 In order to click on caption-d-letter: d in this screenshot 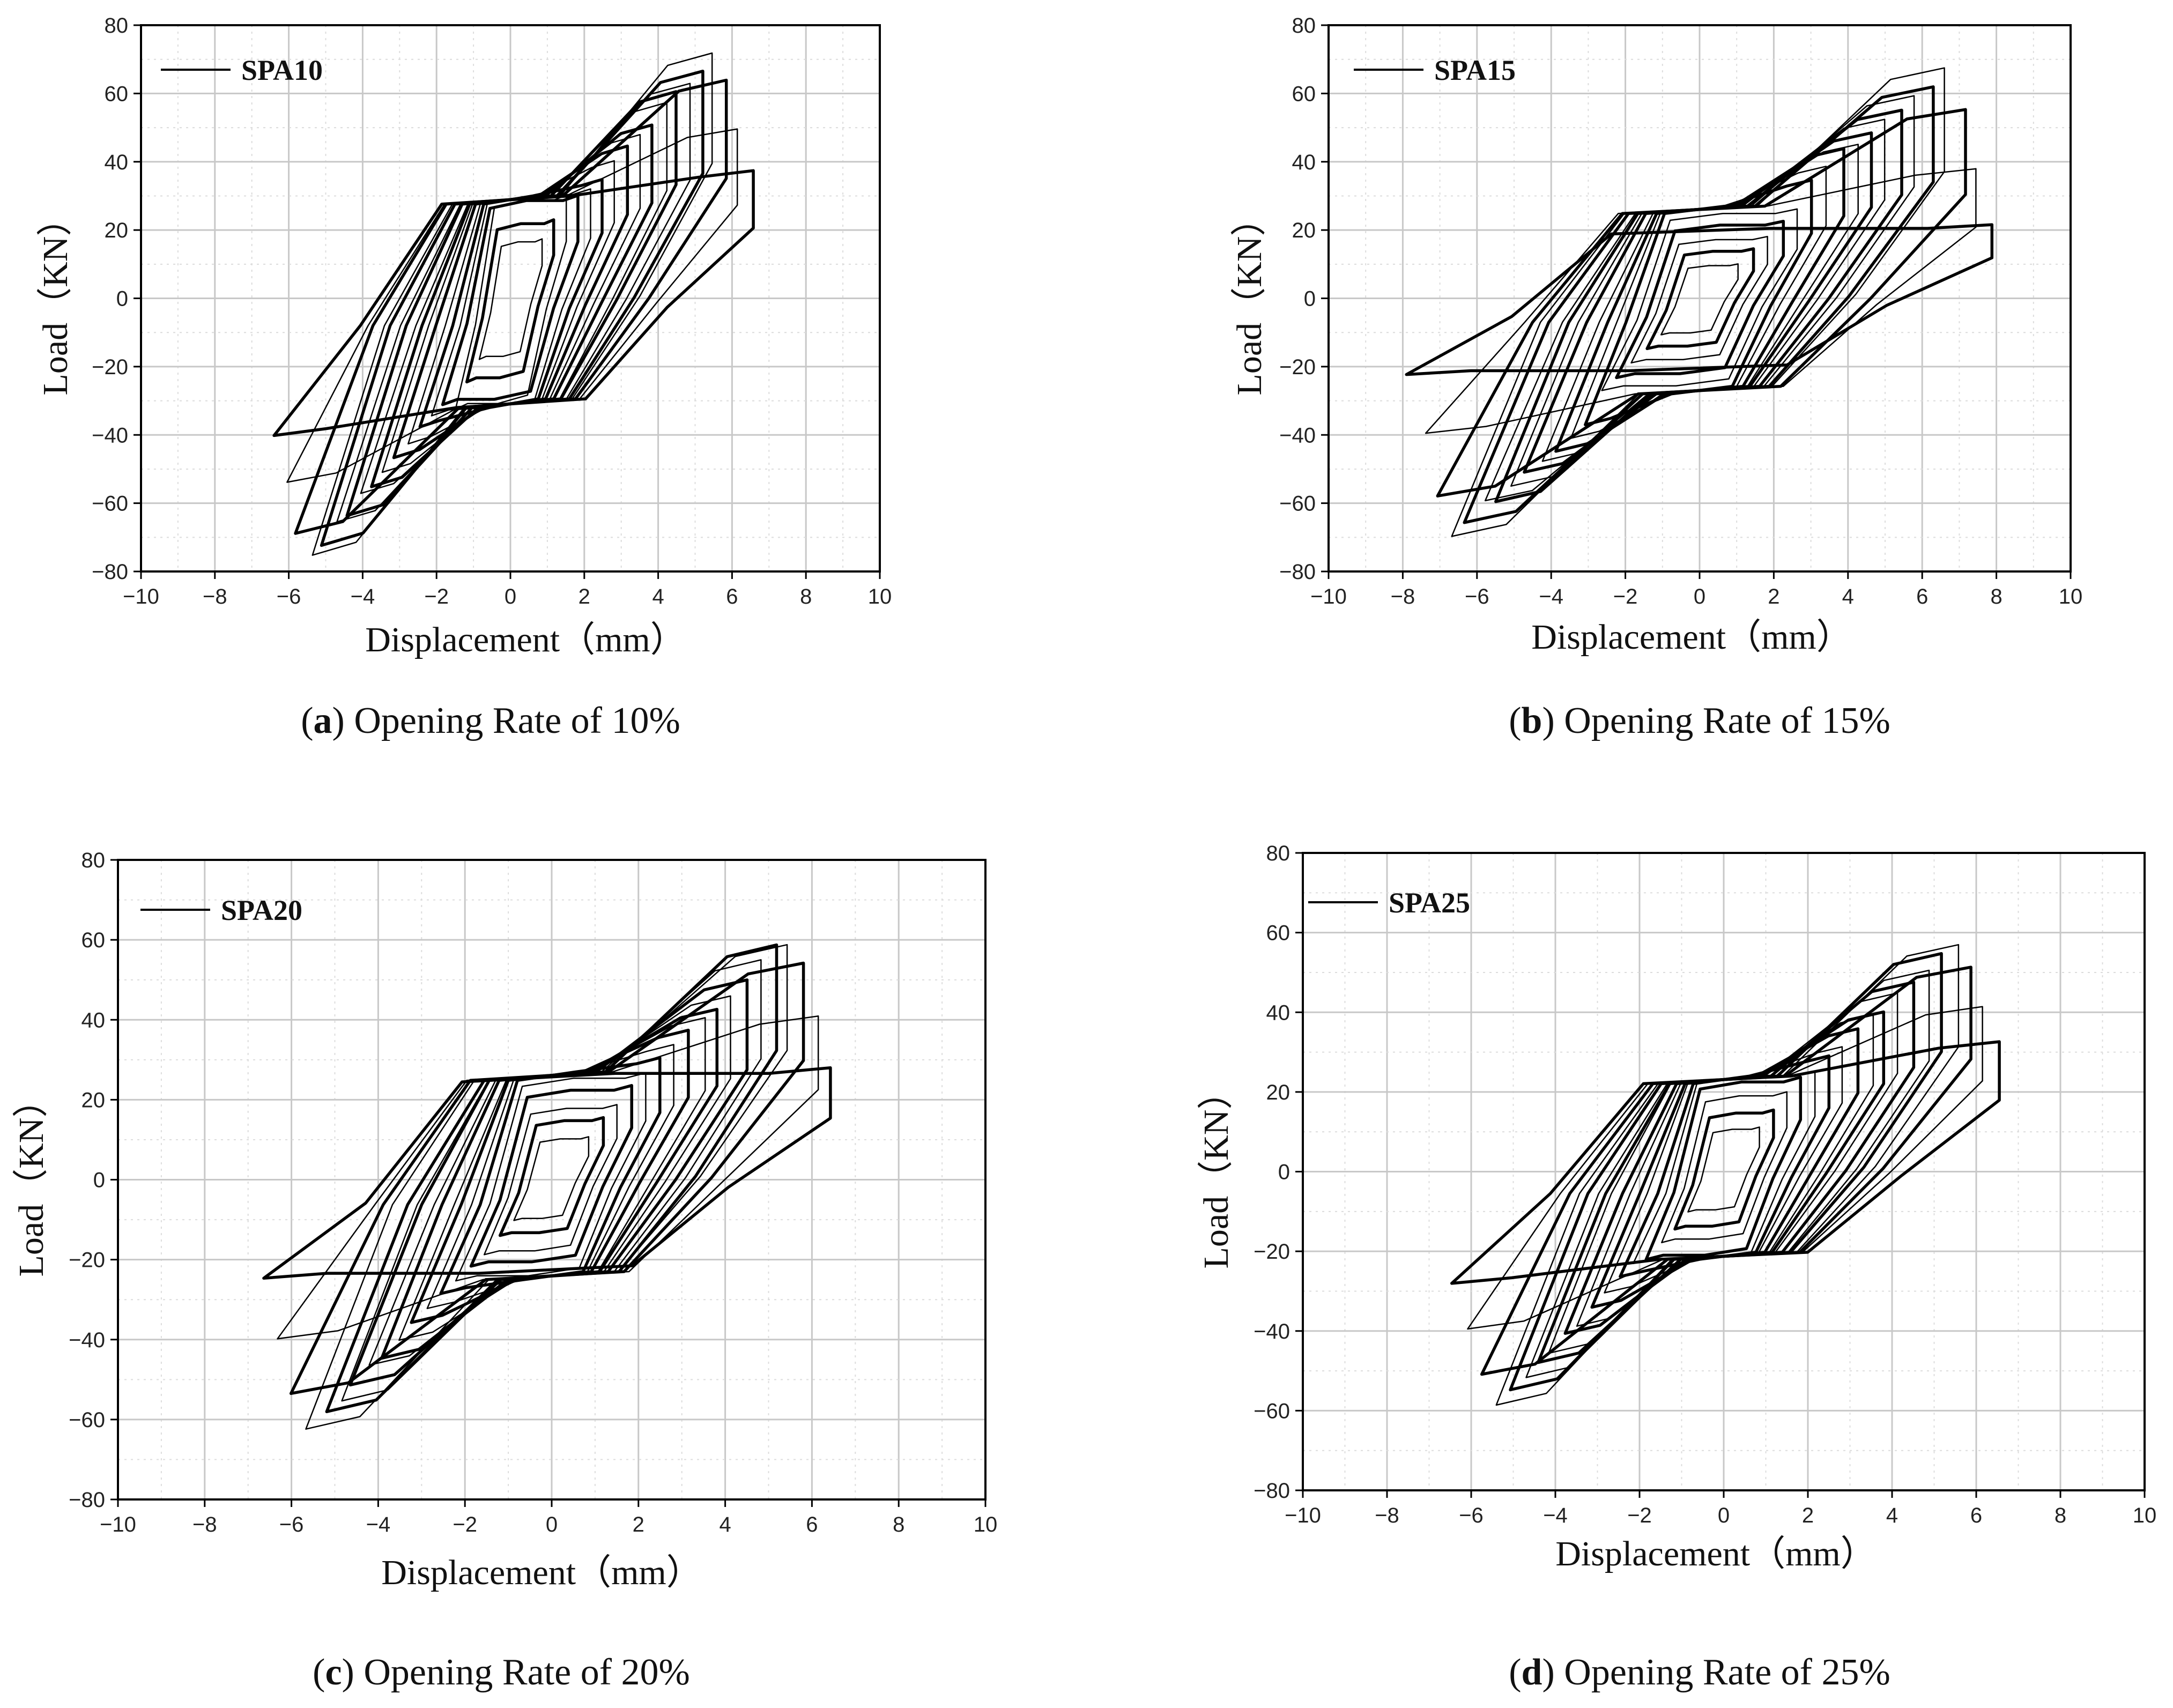, I will do `click(1531, 1672)`.